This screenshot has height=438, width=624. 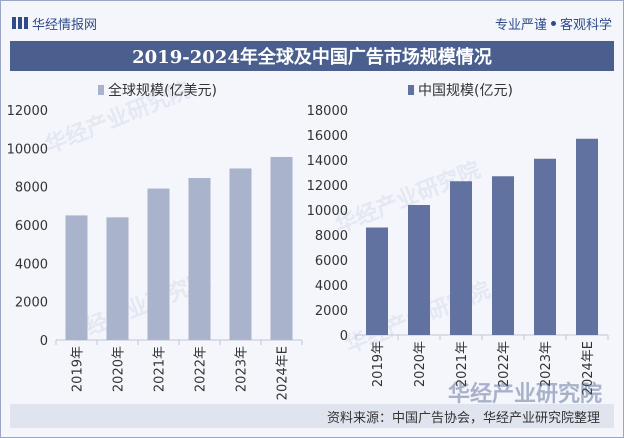 What do you see at coordinates (585, 25) in the screenshot?
I see `tagline-2: 客观科学` at bounding box center [585, 25].